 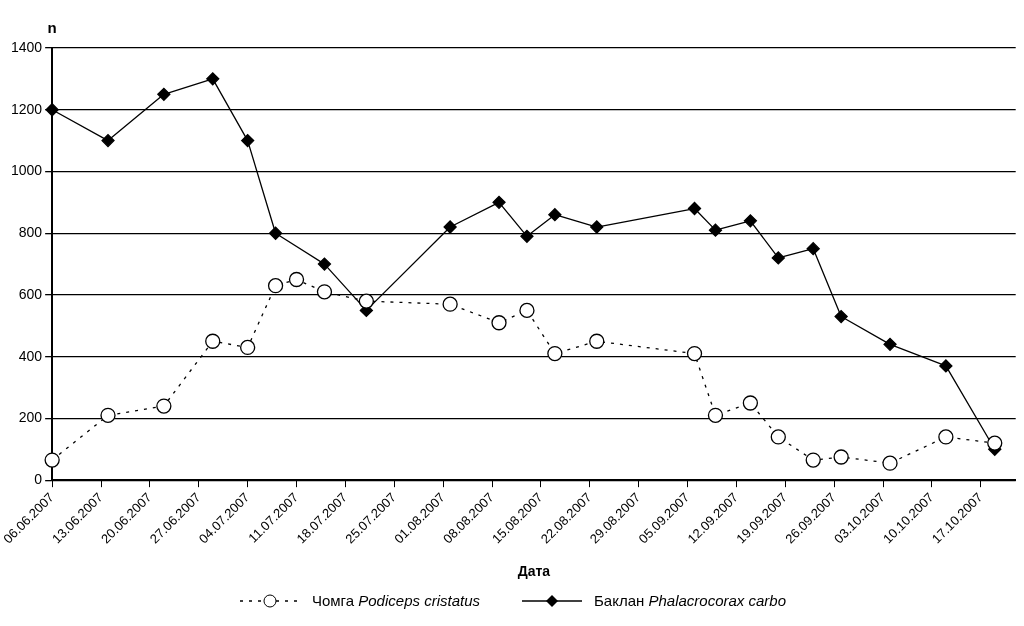 I want to click on legend-label: Чомга Podiceps cristatus, so click(x=395, y=600).